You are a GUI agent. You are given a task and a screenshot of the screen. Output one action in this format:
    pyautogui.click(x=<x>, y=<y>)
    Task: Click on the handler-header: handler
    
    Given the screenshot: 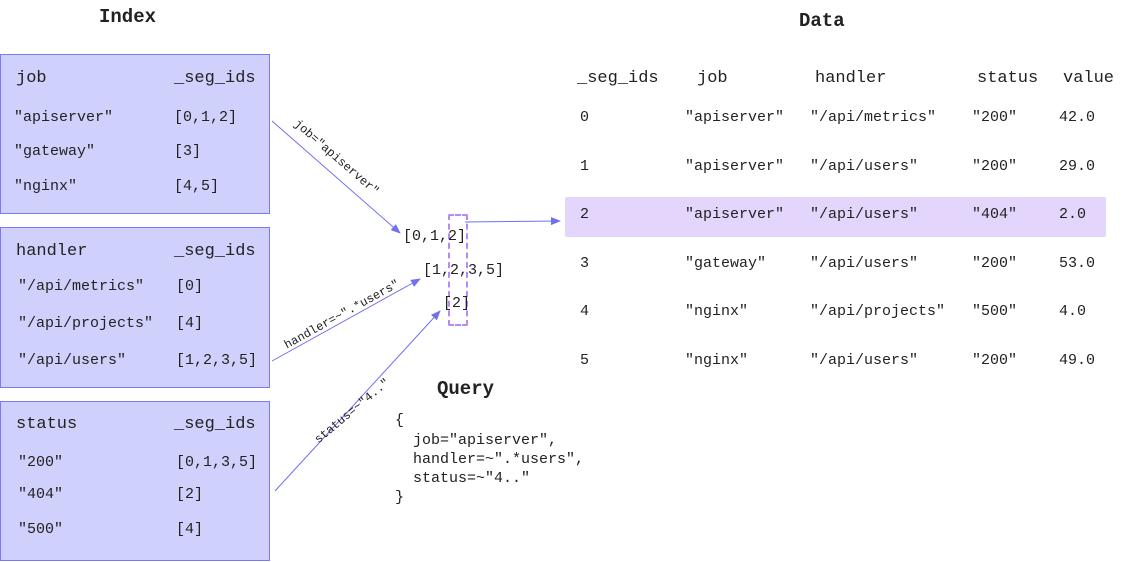 What is the action you would take?
    pyautogui.click(x=52, y=251)
    